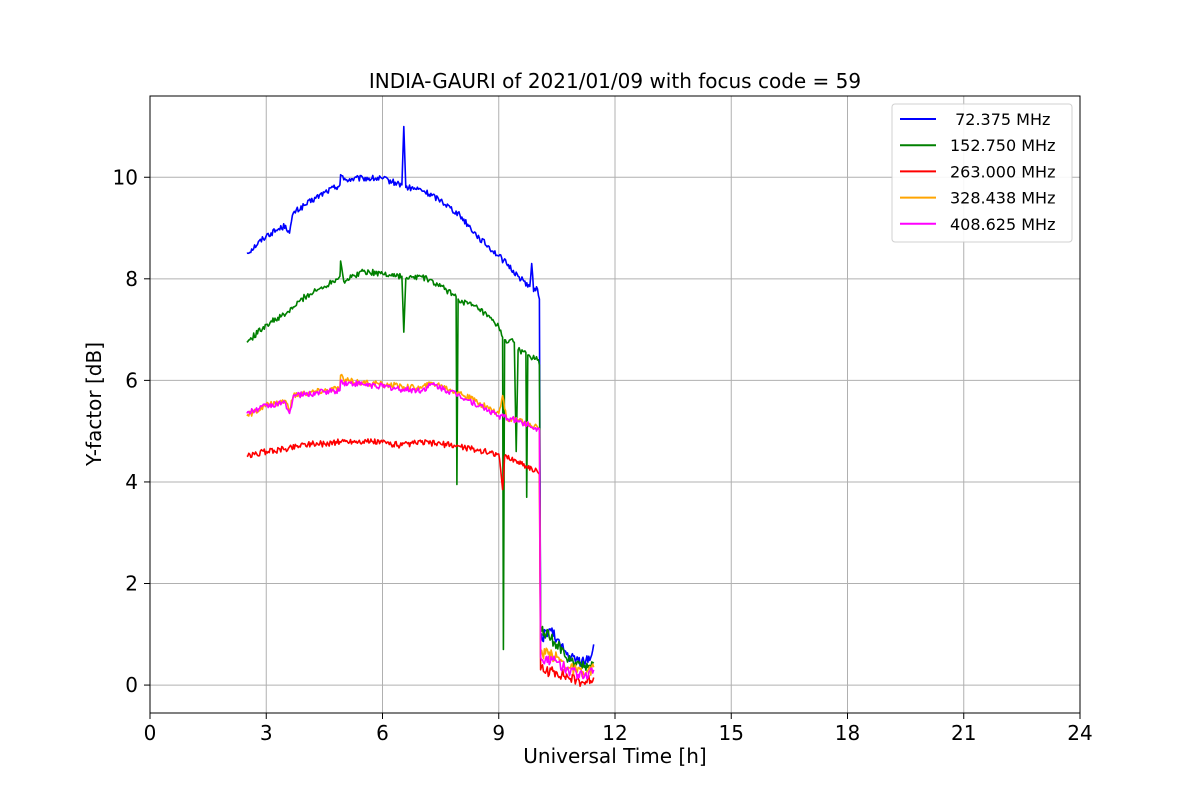 This screenshot has width=1200, height=800. Describe the element at coordinates (266, 733) in the screenshot. I see `x-tick-label: 3` at that location.